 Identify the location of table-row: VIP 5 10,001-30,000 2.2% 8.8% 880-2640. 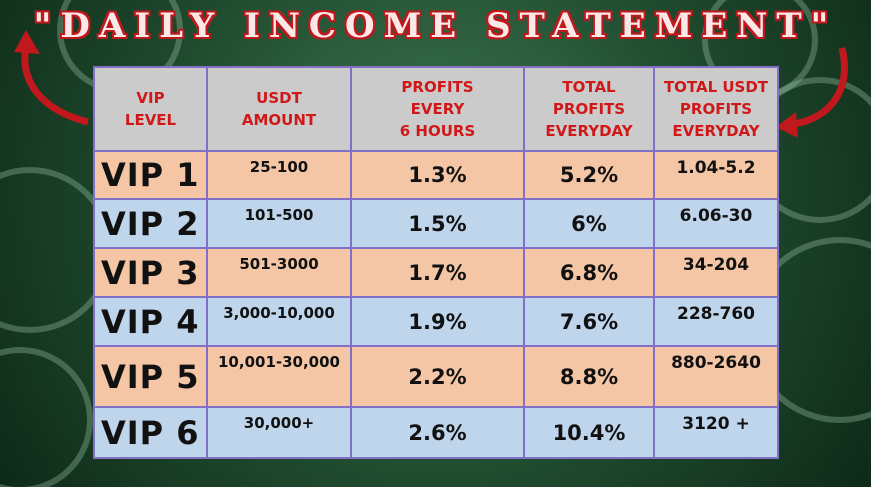
(436, 376).